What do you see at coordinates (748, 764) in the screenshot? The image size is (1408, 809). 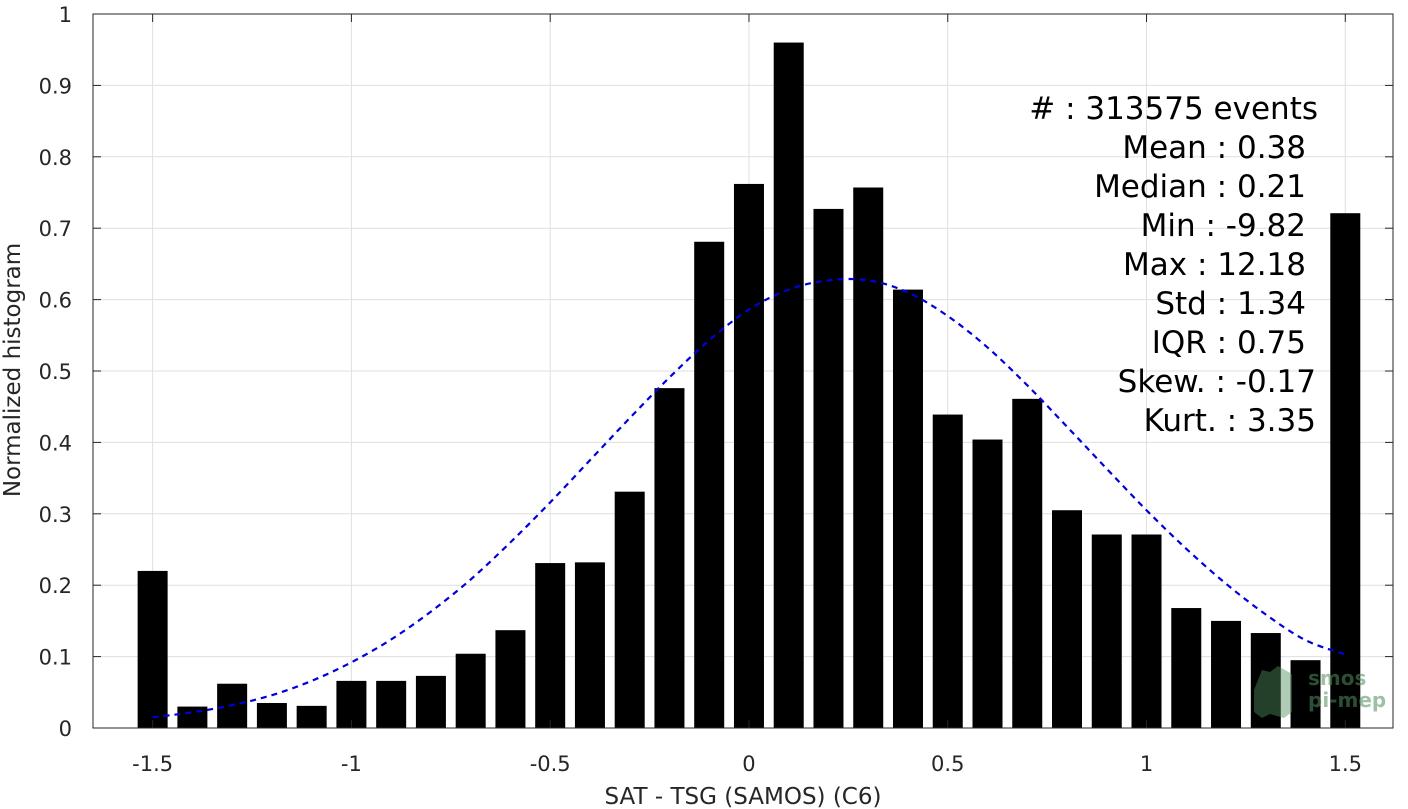 I see `x-tick-label: 0` at bounding box center [748, 764].